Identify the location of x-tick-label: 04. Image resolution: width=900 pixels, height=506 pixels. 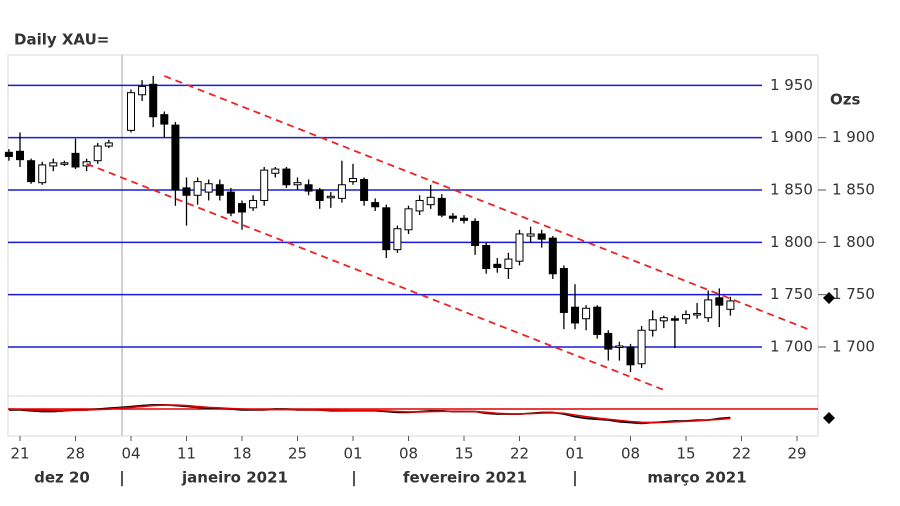
(130, 454).